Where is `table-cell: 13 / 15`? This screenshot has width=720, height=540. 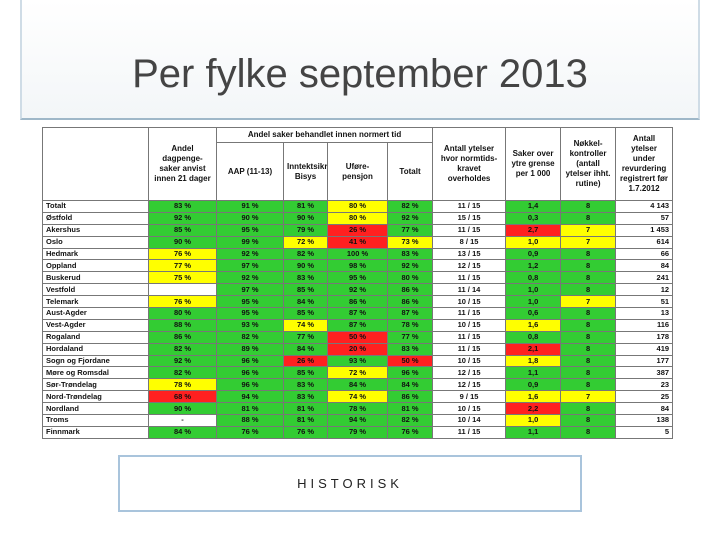
table-cell: 13 / 15 is located at coordinates (469, 254).